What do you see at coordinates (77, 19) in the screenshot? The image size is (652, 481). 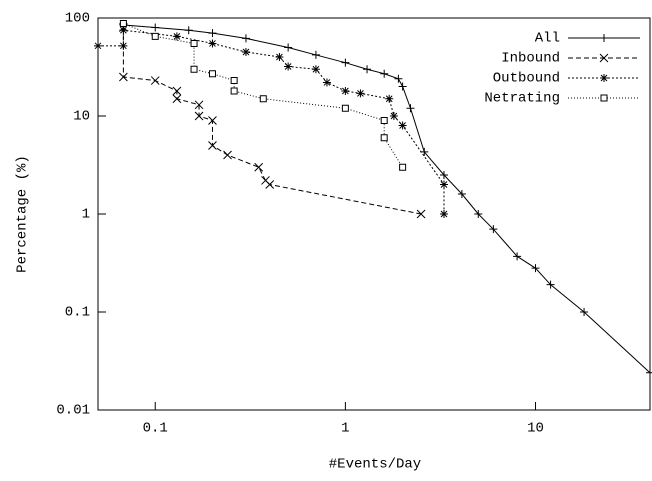 I see `y-tick-label: 100` at bounding box center [77, 19].